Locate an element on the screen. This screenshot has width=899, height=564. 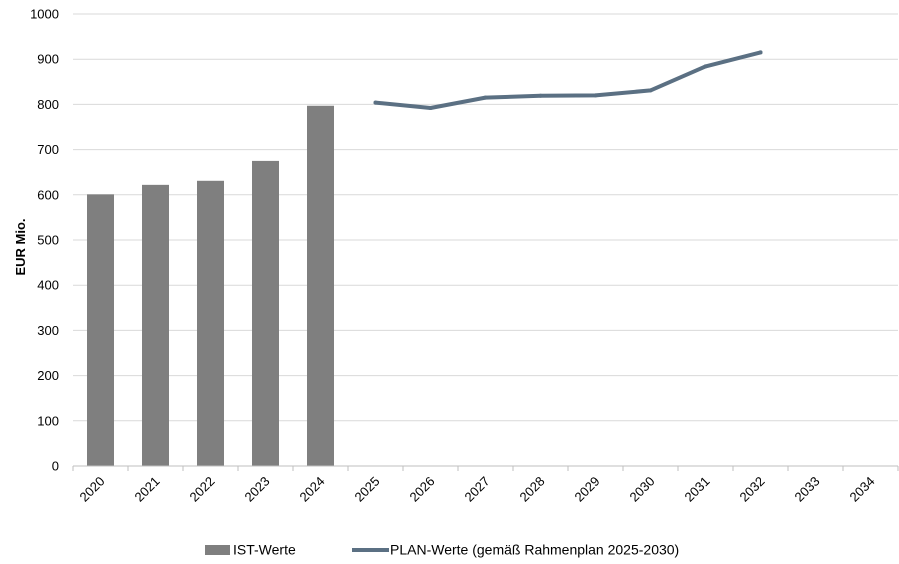
y-tick-label: 200 is located at coordinates (48, 375).